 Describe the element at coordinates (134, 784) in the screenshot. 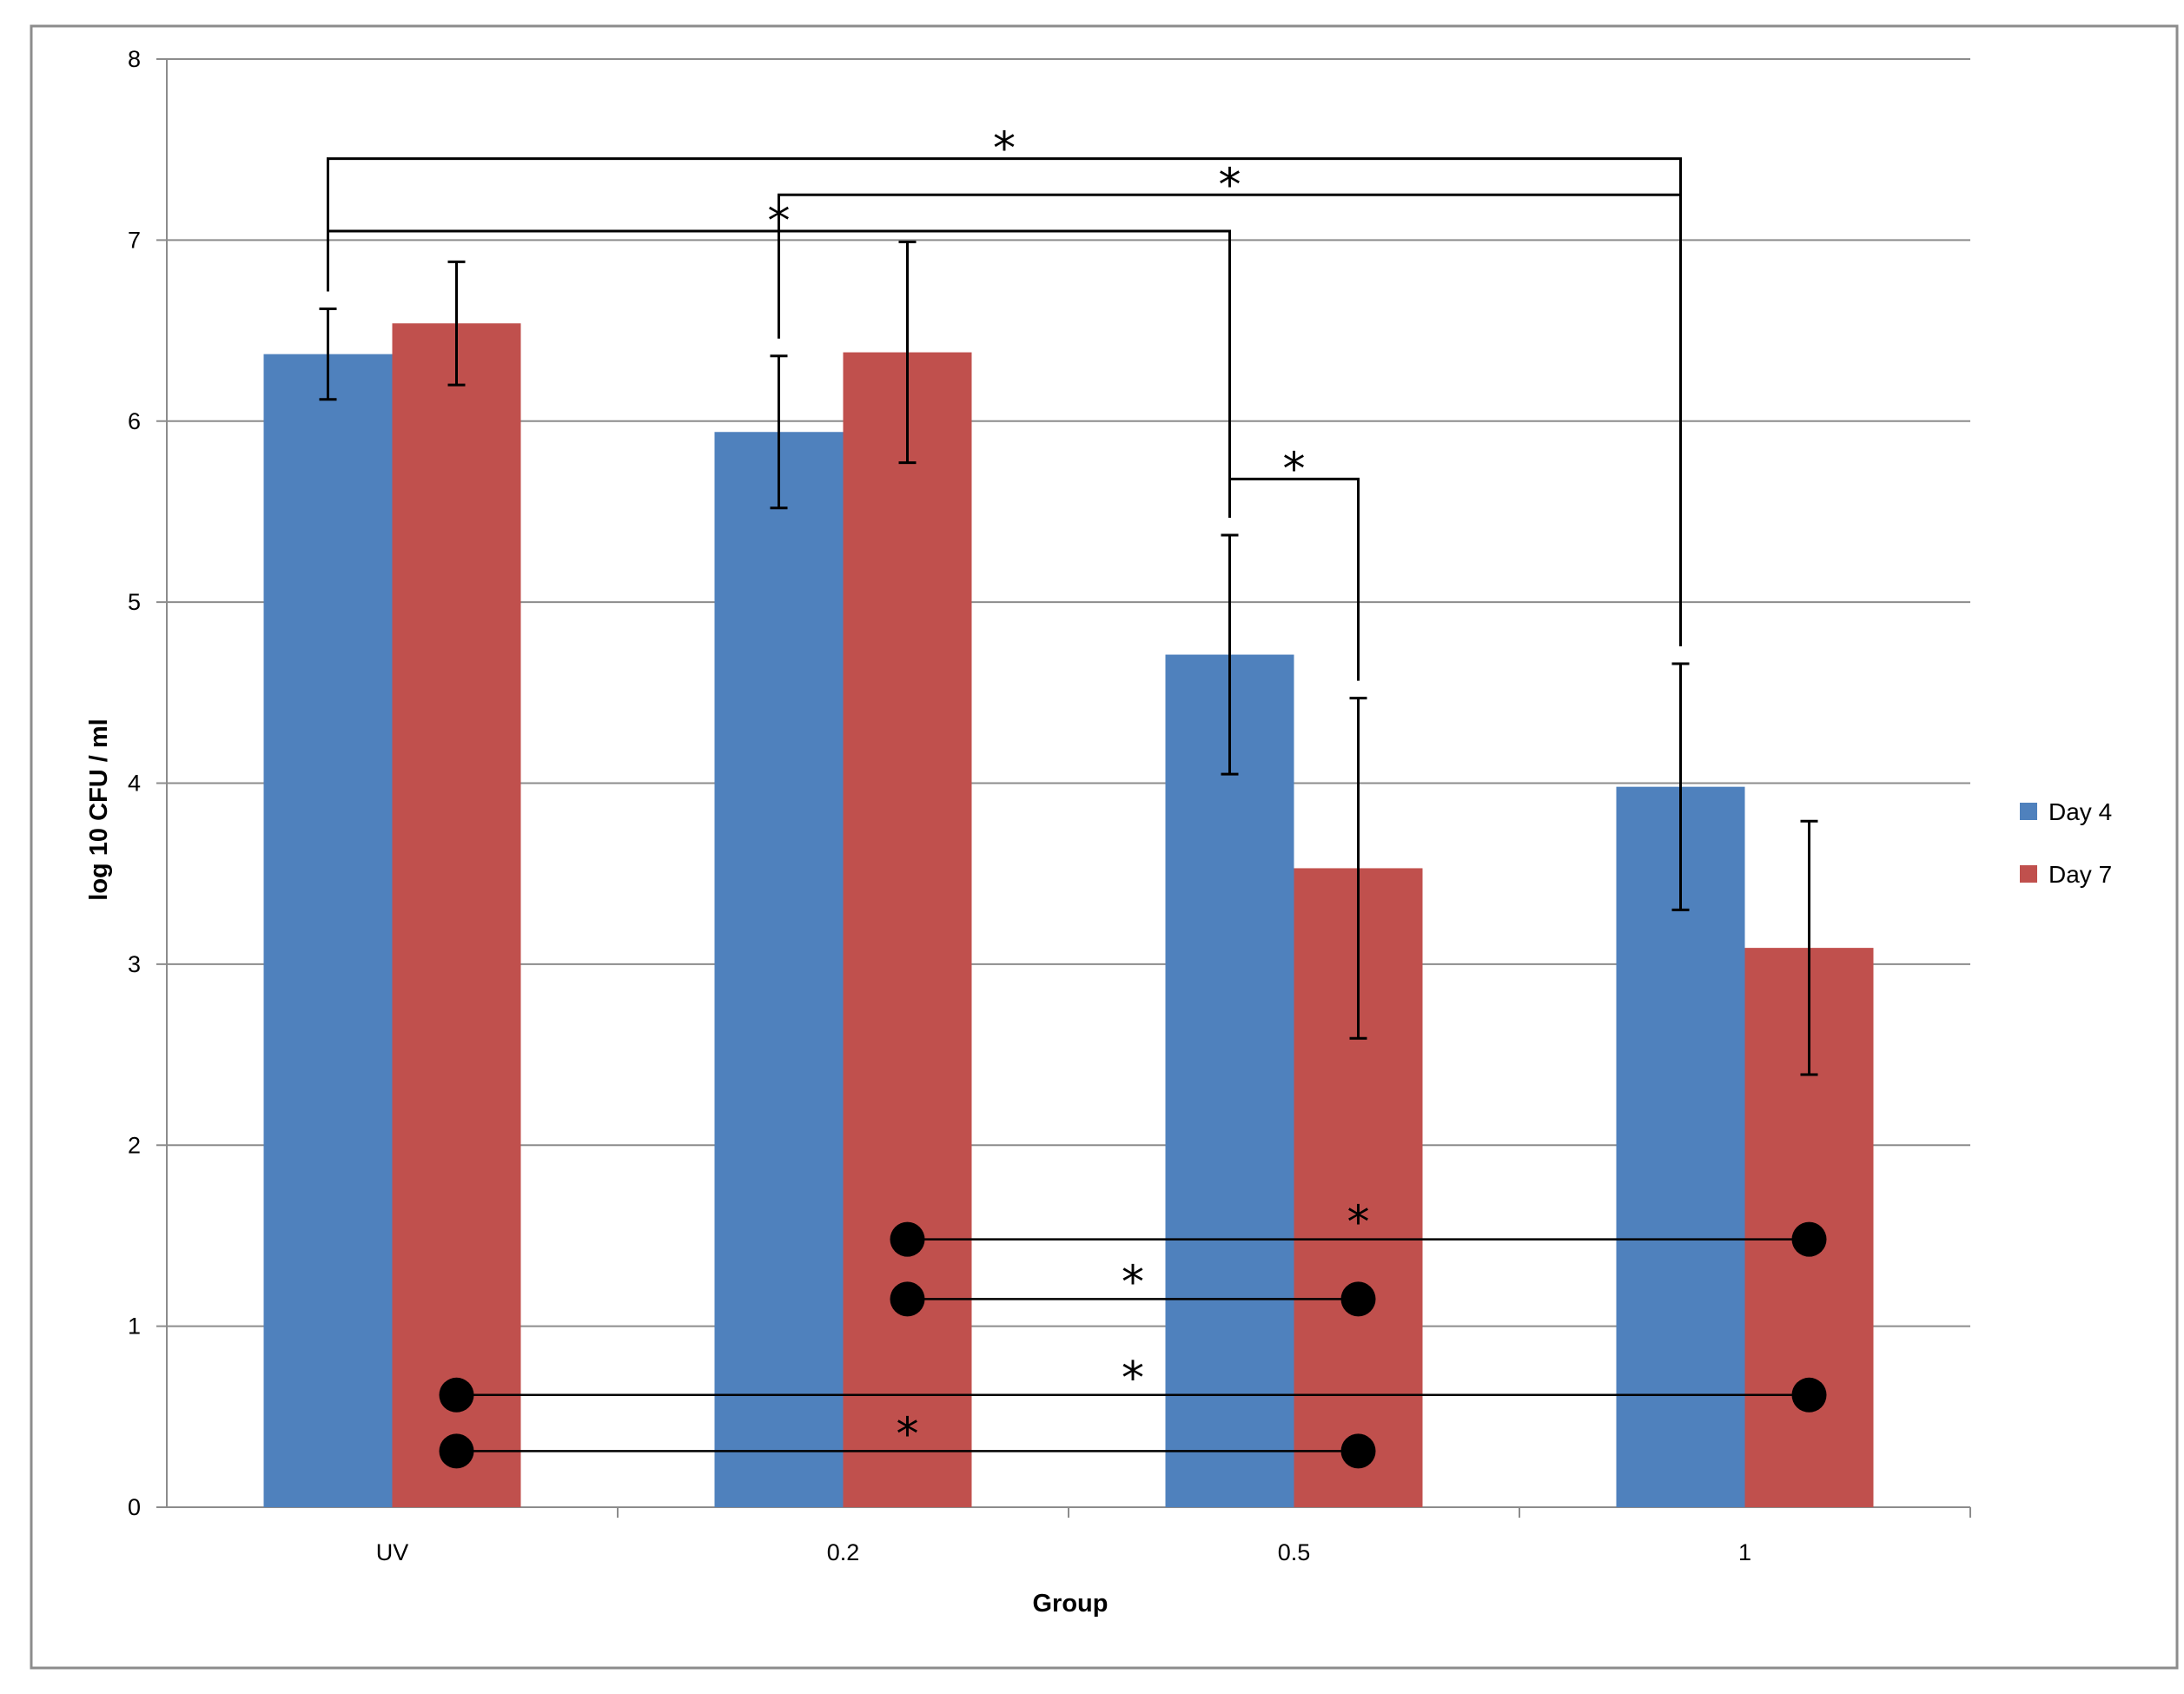

I see `y-tick-label: 4` at that location.